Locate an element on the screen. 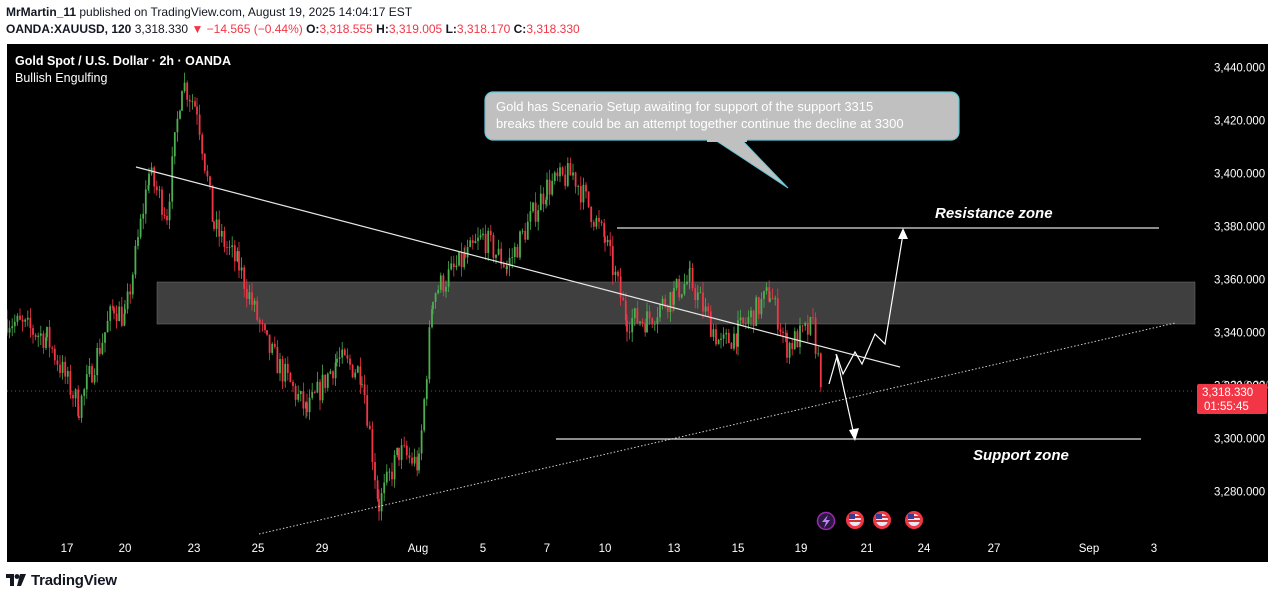  footer-brand: TradingView is located at coordinates (61, 580).